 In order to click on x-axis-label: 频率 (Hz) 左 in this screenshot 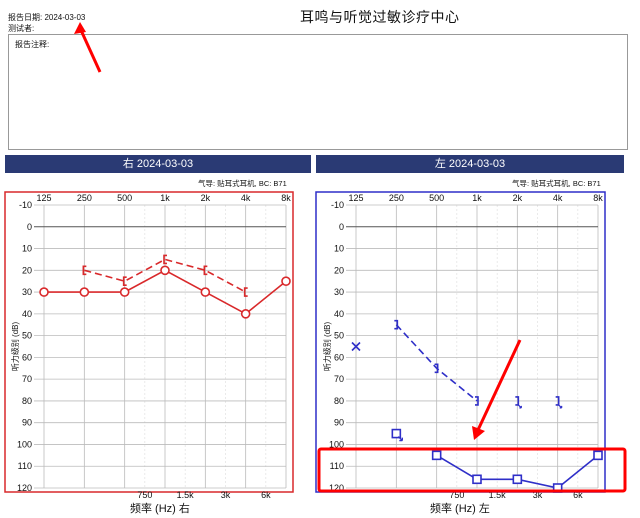, I will do `click(460, 508)`.